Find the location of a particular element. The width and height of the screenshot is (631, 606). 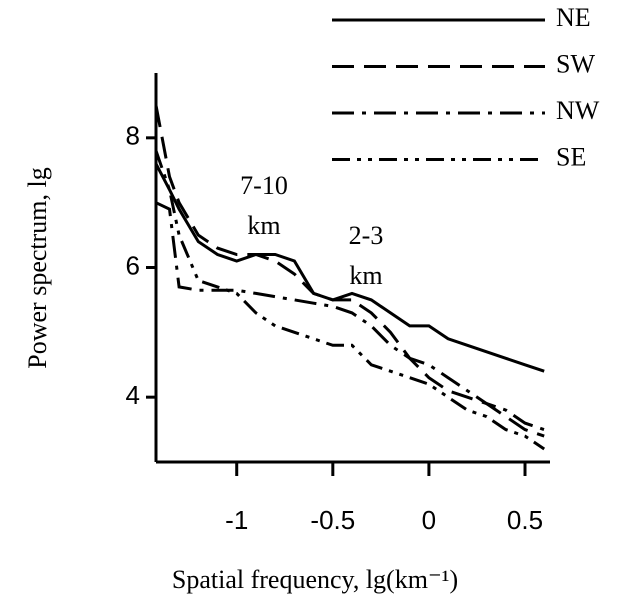

x-tick-label: -1 is located at coordinates (236, 520).